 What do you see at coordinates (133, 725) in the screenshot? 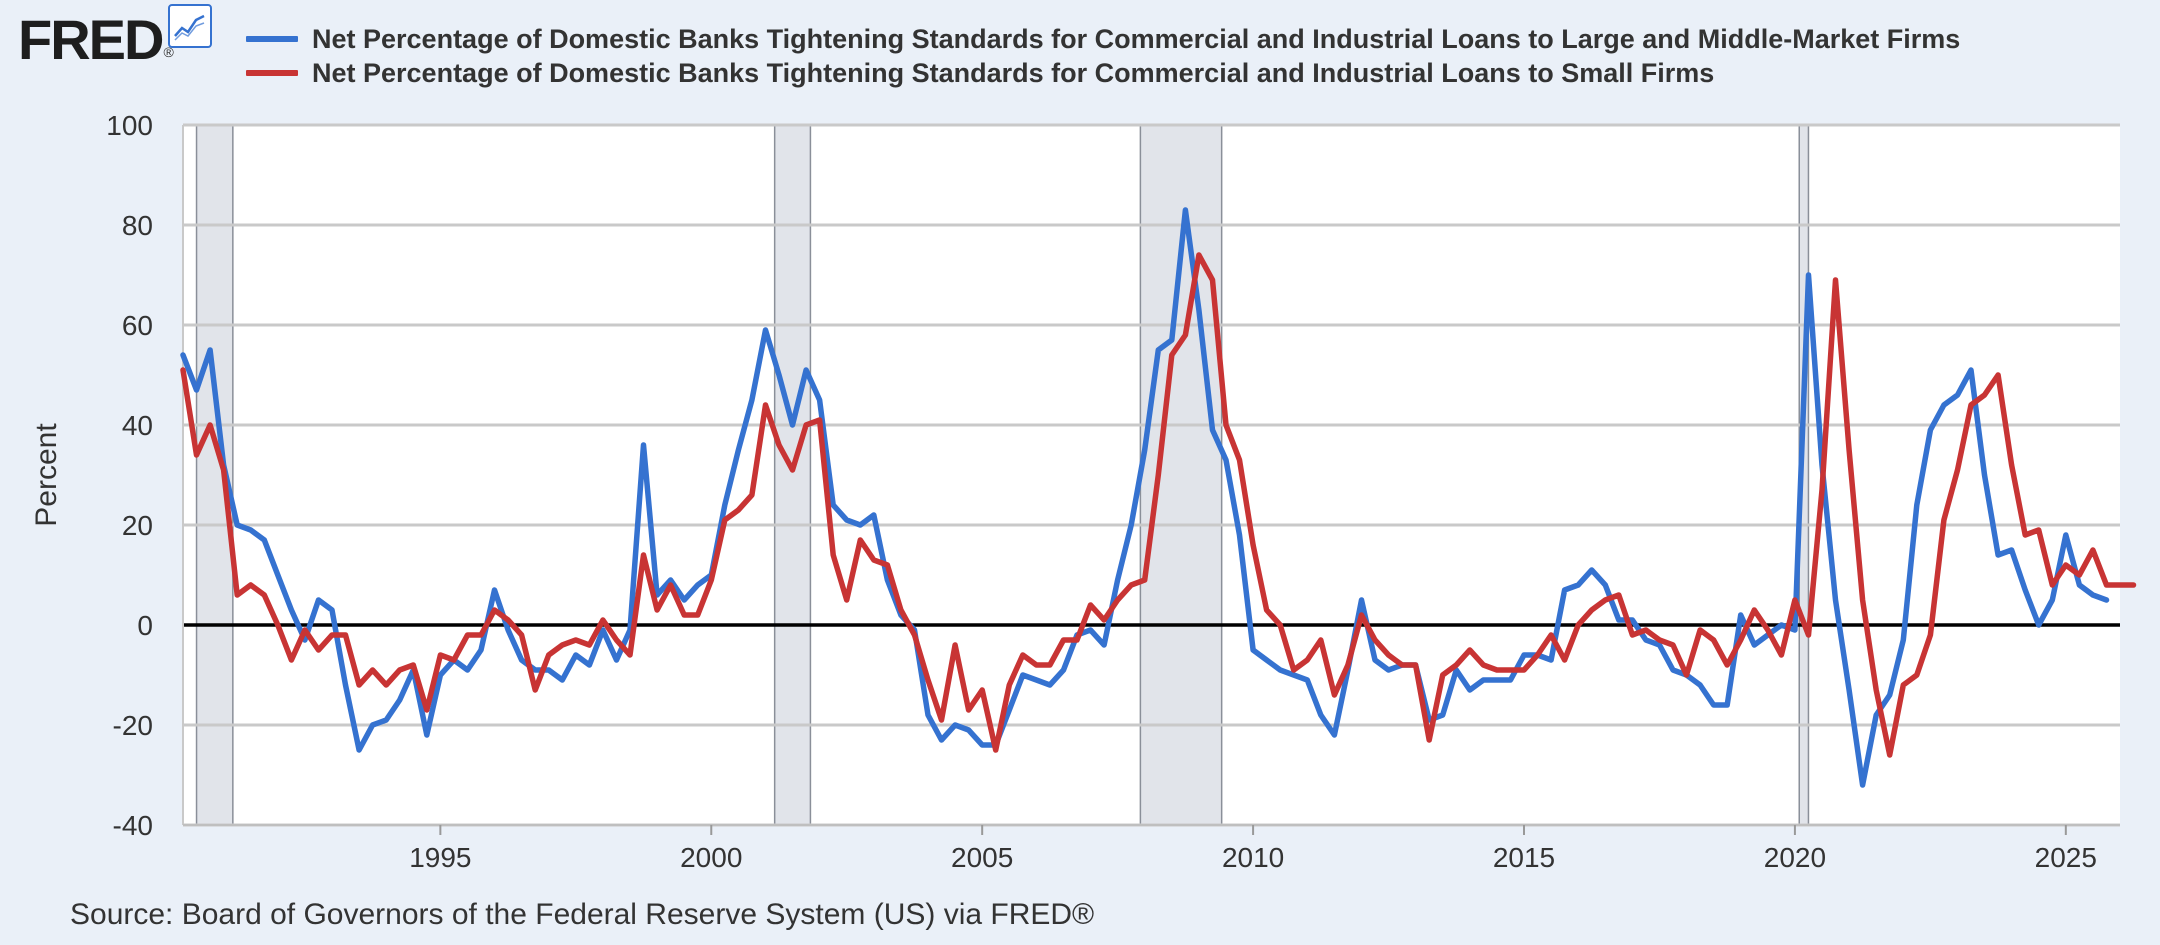
I see `y-tick-label: -20` at bounding box center [133, 725].